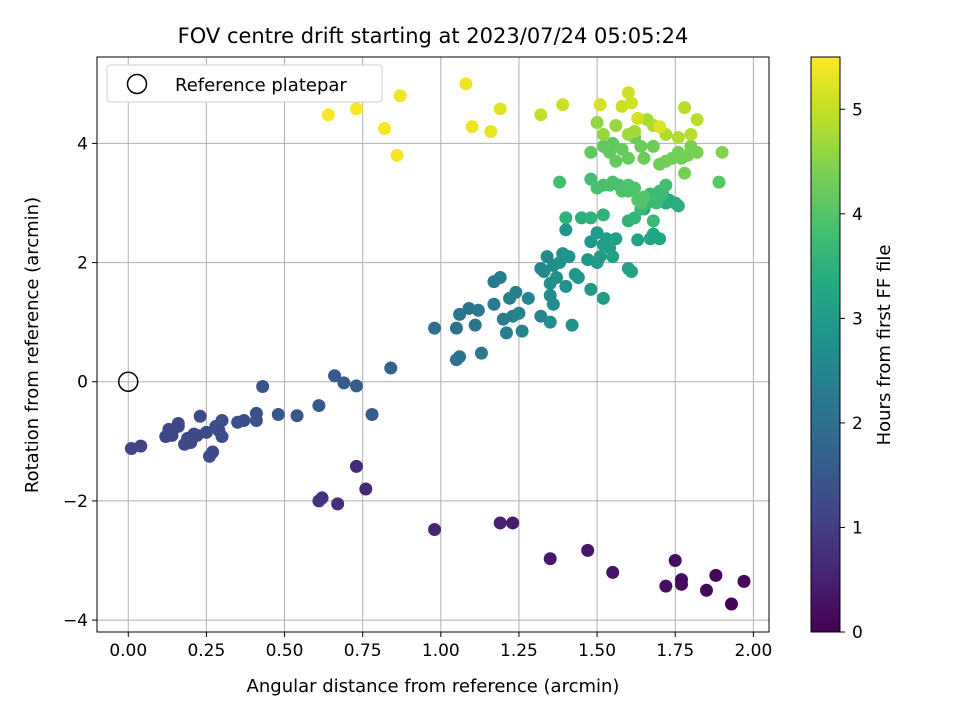 The width and height of the screenshot is (960, 720). Describe the element at coordinates (857, 633) in the screenshot. I see `colorbar-tick-label: 0` at that location.